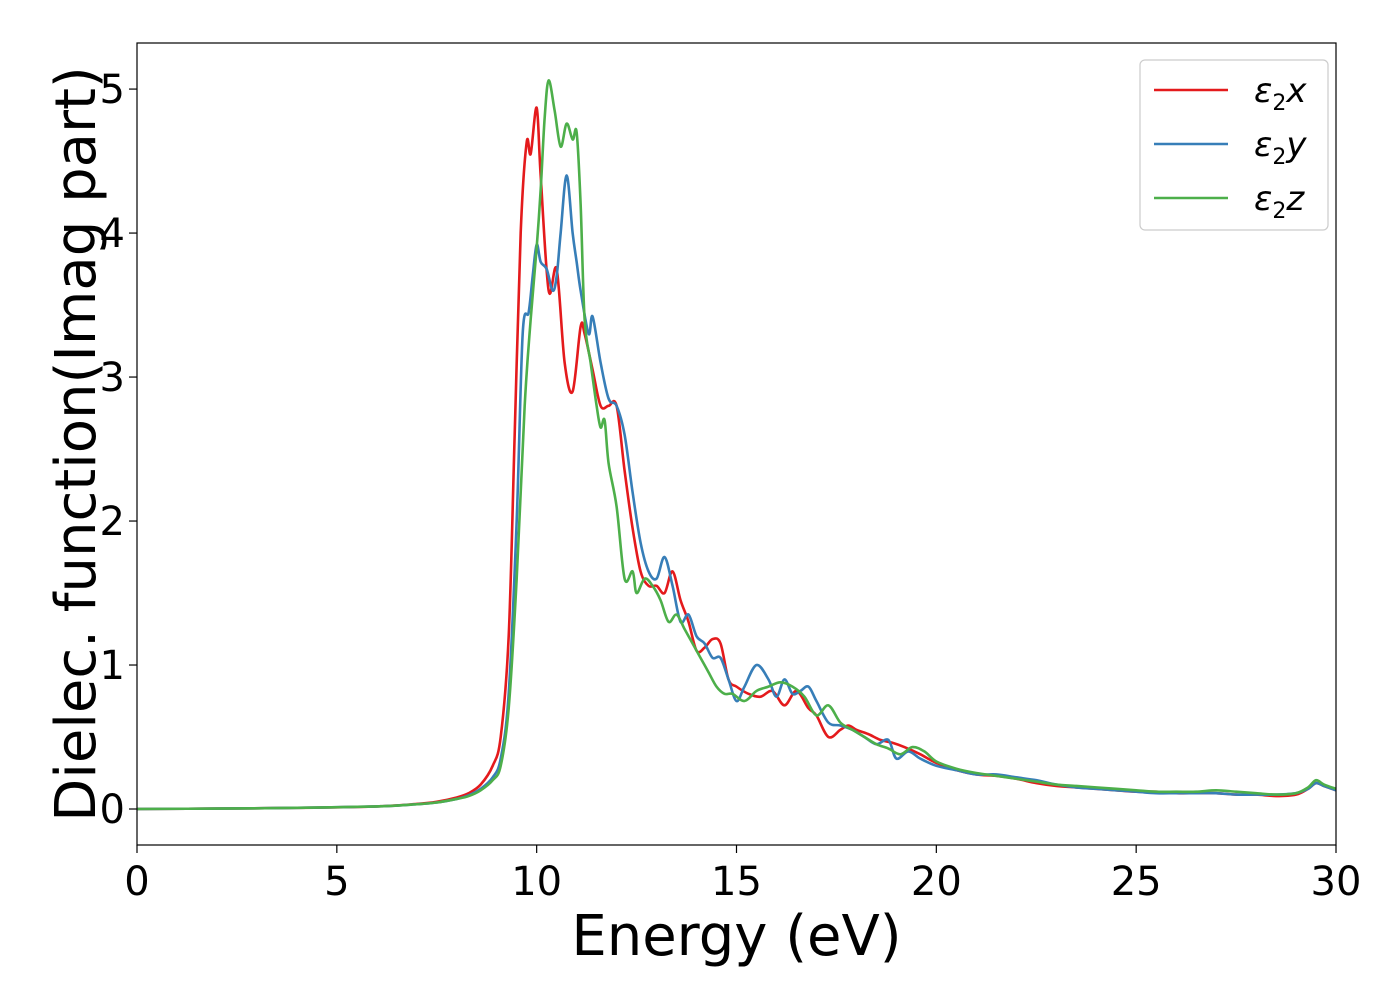 The width and height of the screenshot is (1400, 1000). What do you see at coordinates (936, 882) in the screenshot?
I see `x-tick-label: 20` at bounding box center [936, 882].